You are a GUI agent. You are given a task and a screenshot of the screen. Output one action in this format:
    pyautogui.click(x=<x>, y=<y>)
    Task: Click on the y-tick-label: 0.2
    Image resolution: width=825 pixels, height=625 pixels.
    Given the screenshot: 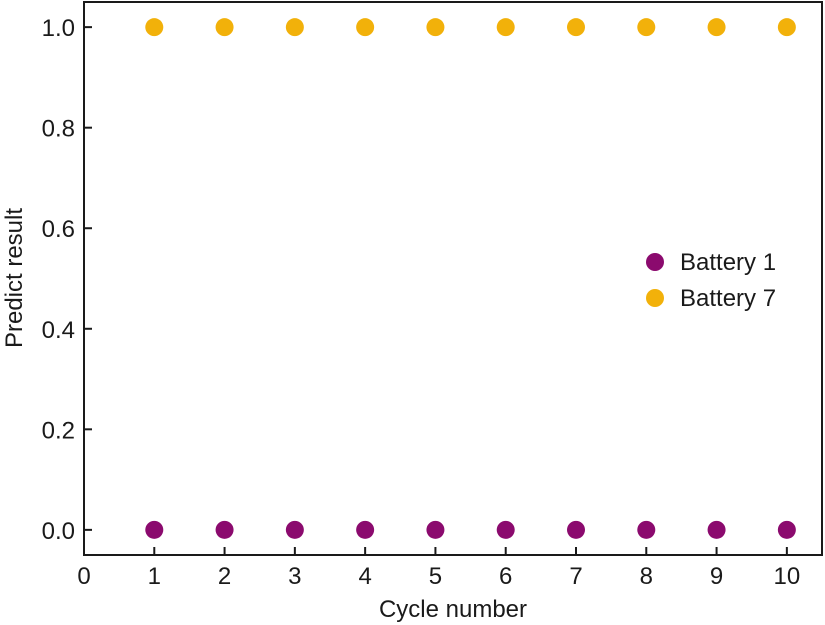 What is the action you would take?
    pyautogui.click(x=58, y=430)
    